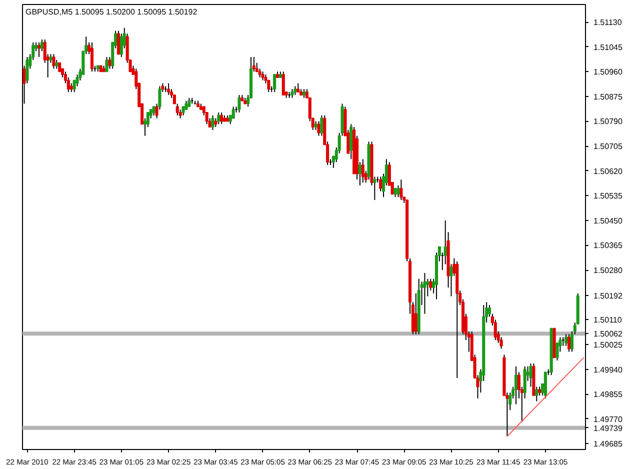 The image size is (625, 469). Describe the element at coordinates (608, 97) in the screenshot. I see `y-tick-label: 1.50875` at that location.